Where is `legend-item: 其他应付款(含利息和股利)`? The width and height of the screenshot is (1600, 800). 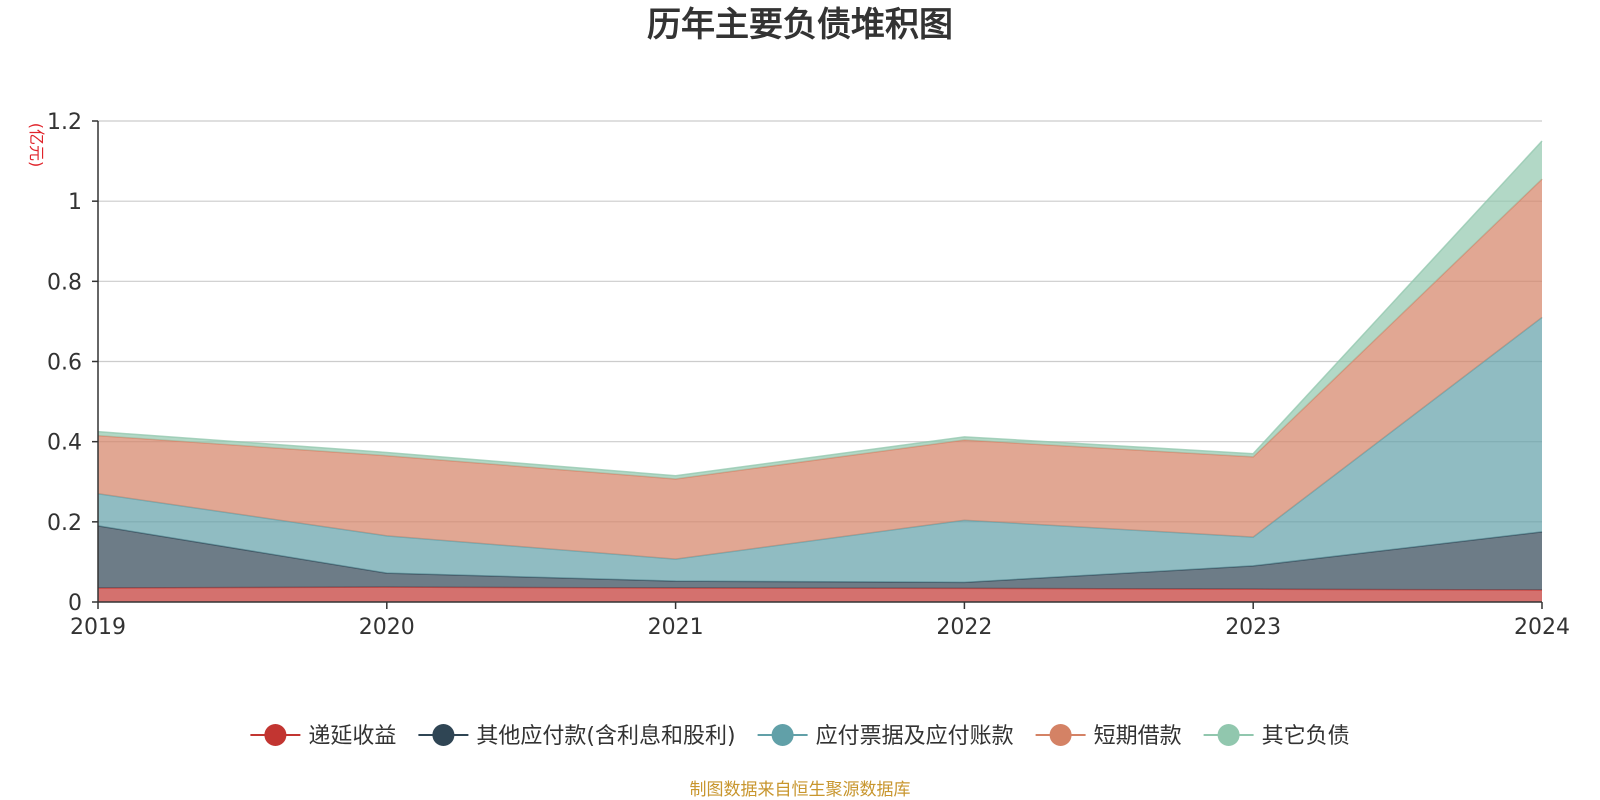 legend-item: 其他应付款(含利息和股利) is located at coordinates (577, 736).